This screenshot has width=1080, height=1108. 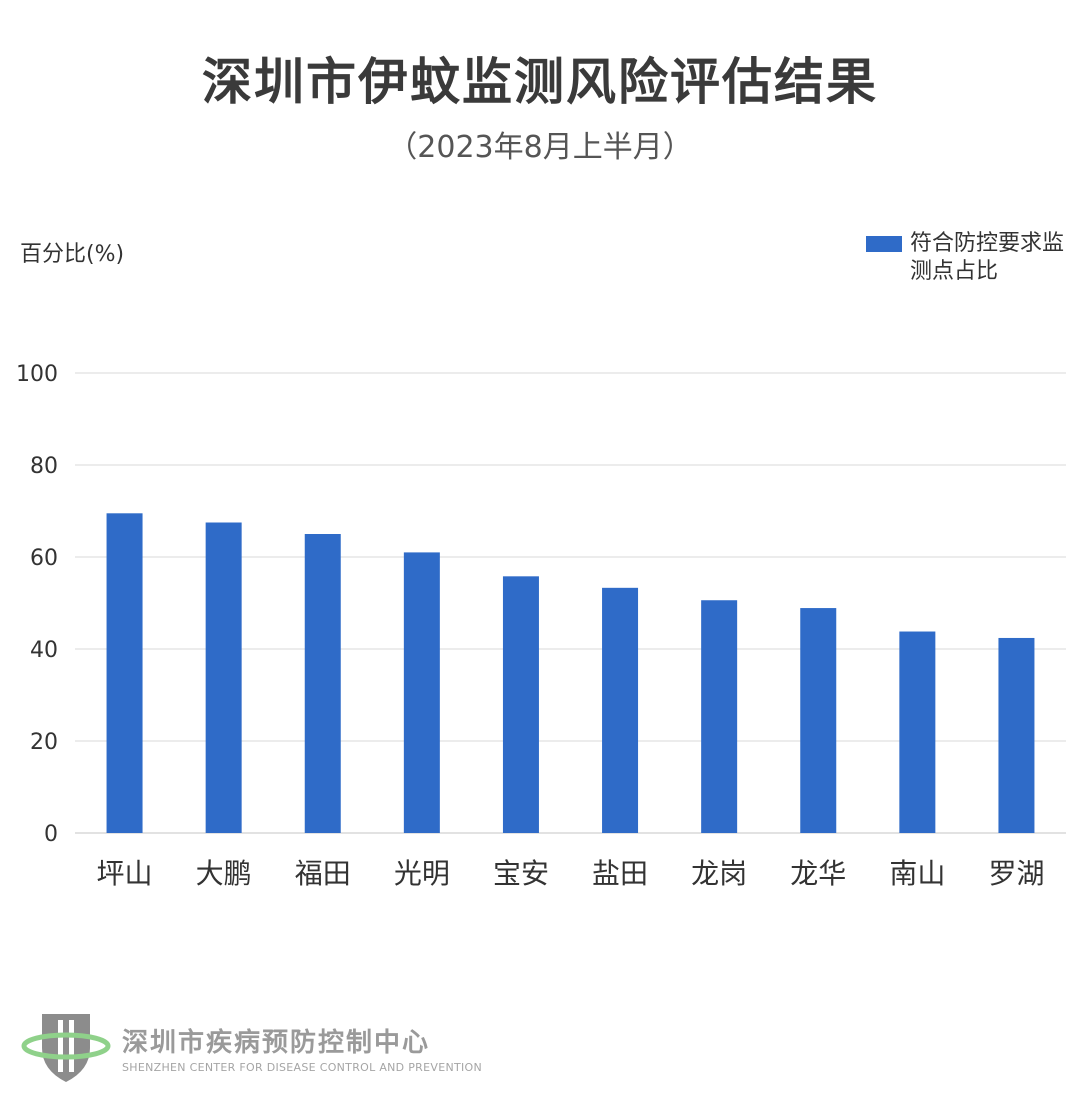 I want to click on org-name-cn: 深圳市疾病预防控制中心, so click(x=276, y=1043).